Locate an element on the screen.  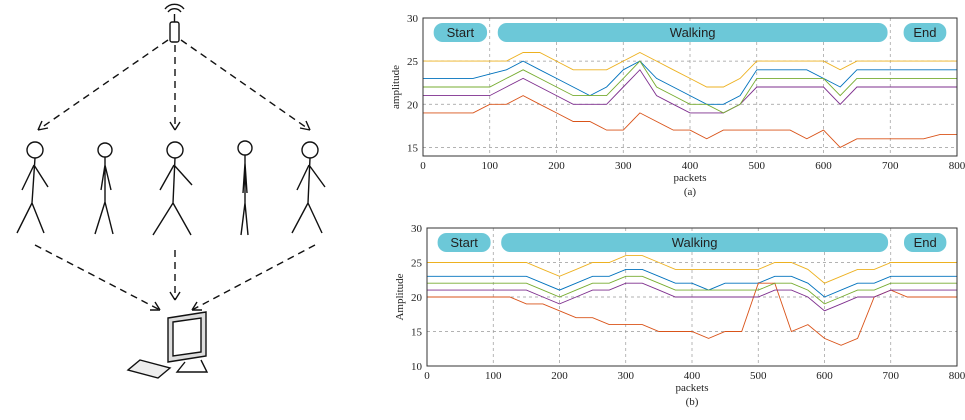
computer is located at coordinates (167, 345).